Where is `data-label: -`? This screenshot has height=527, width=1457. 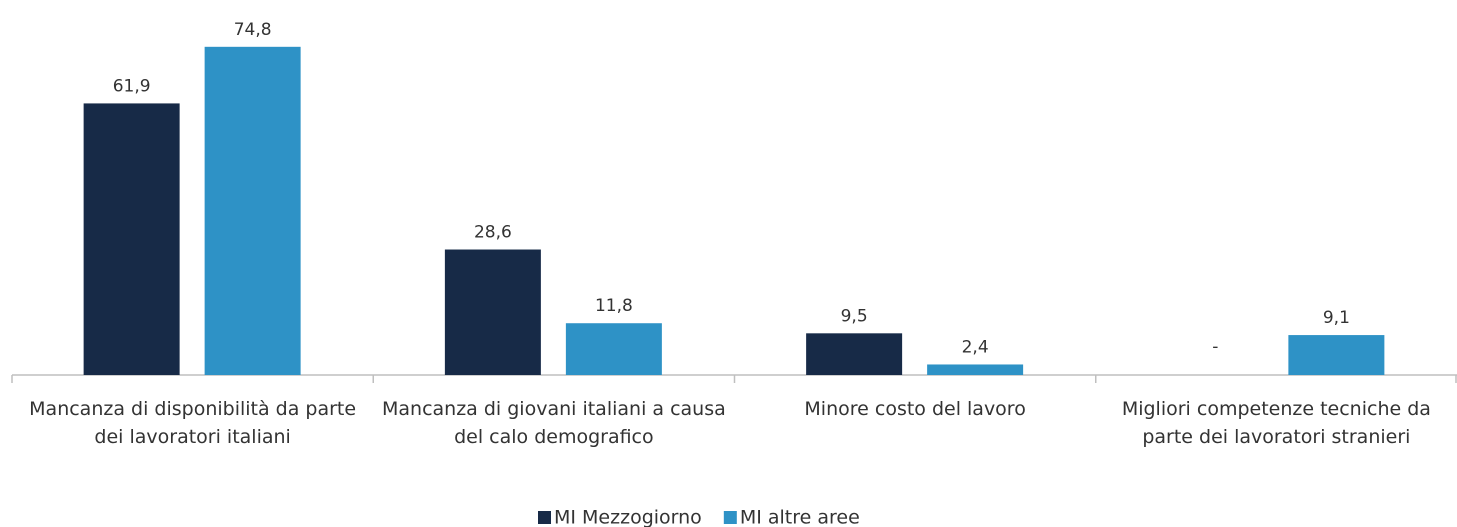
data-label: - is located at coordinates (1215, 347).